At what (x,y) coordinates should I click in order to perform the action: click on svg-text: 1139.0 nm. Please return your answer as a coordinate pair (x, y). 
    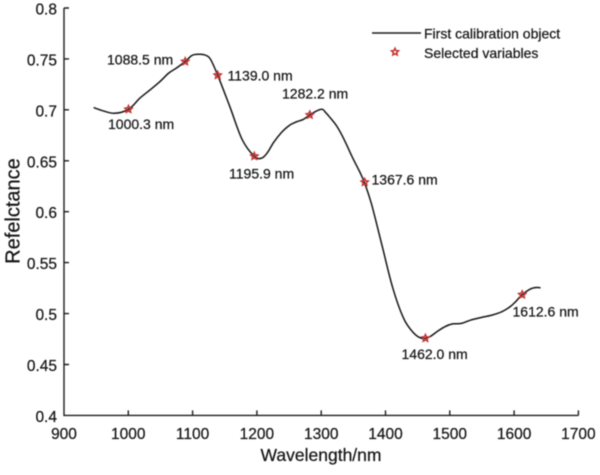
    Looking at the image, I should click on (260, 76).